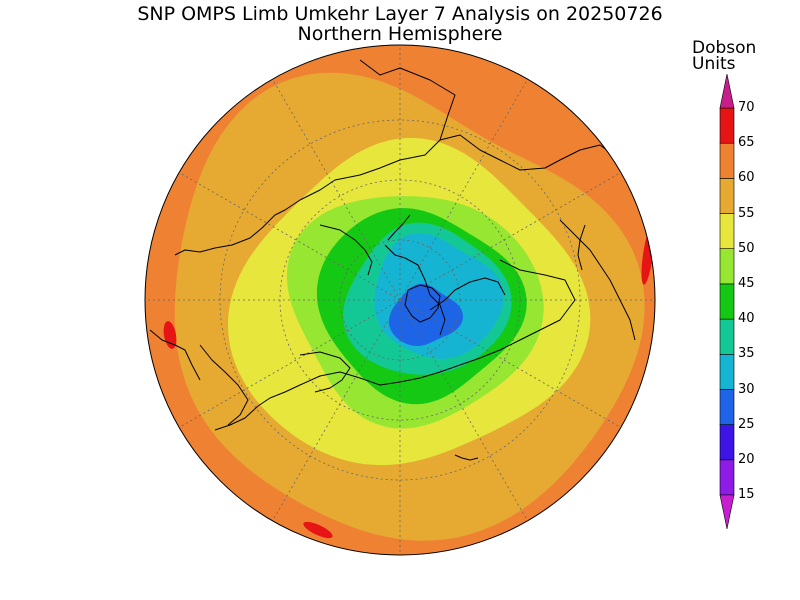 This screenshot has height=600, width=800. What do you see at coordinates (724, 48) in the screenshot?
I see `units-line-1: Dobson` at bounding box center [724, 48].